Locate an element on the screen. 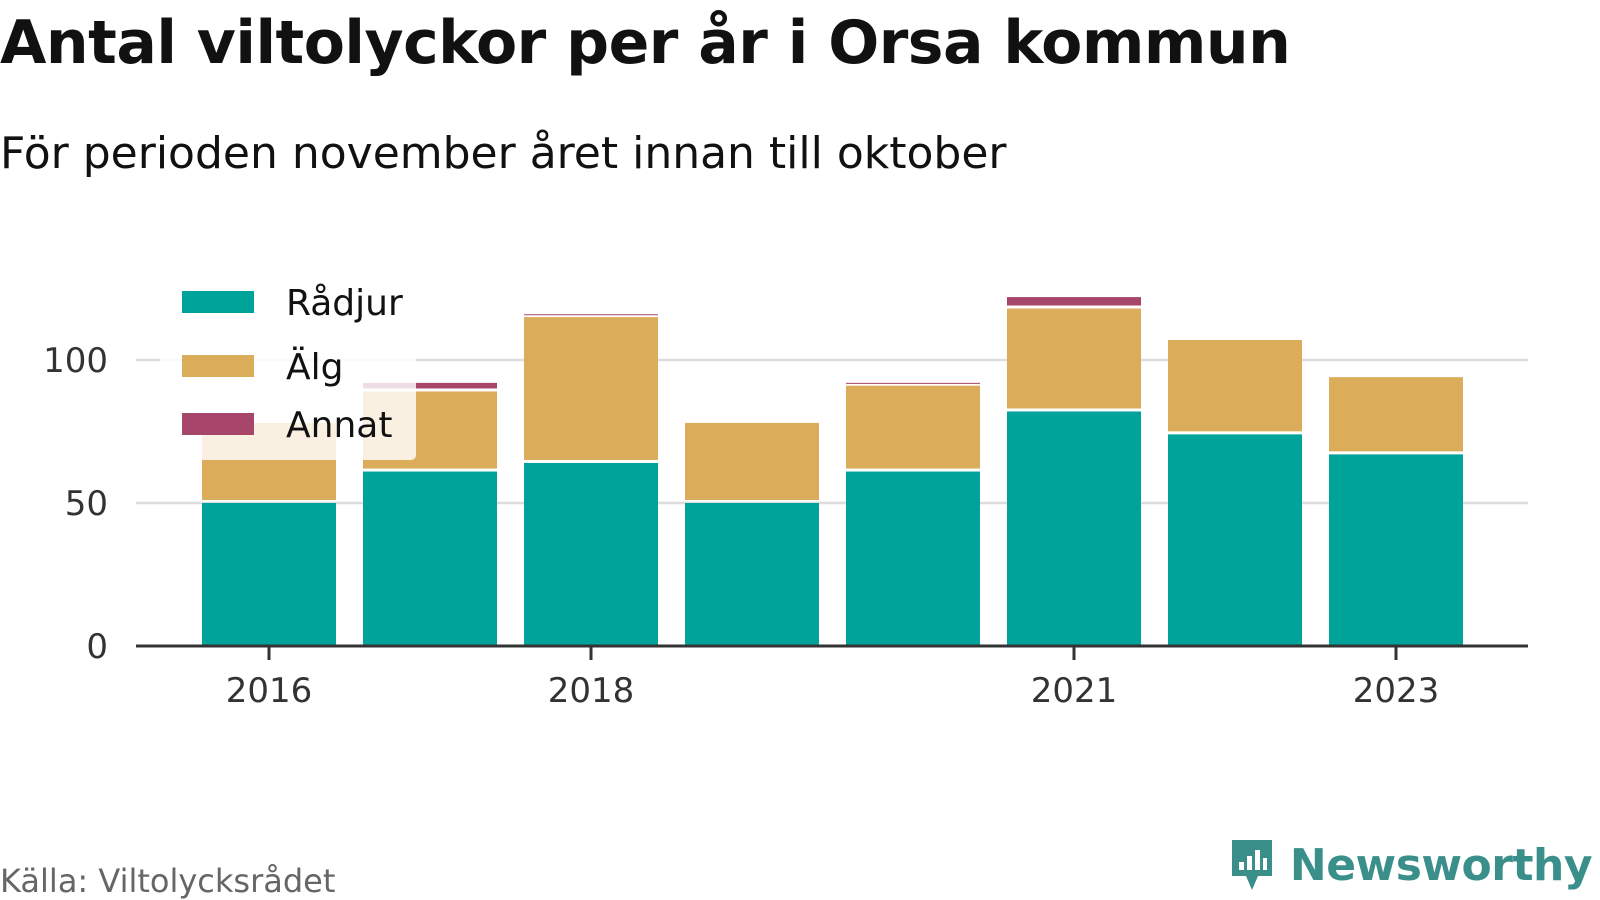 The height and width of the screenshot is (900, 1600). bar-2023-Rådjur is located at coordinates (1396, 550).